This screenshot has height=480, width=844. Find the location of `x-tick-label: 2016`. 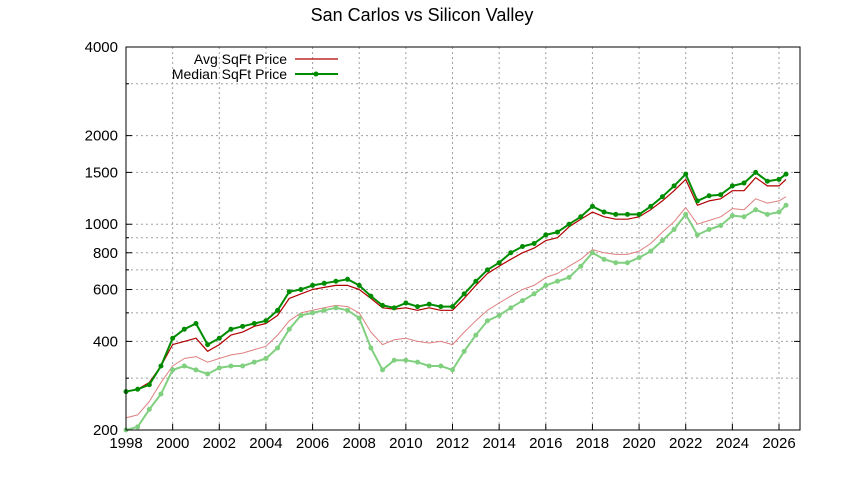

x-tick-label: 2016 is located at coordinates (545, 443).